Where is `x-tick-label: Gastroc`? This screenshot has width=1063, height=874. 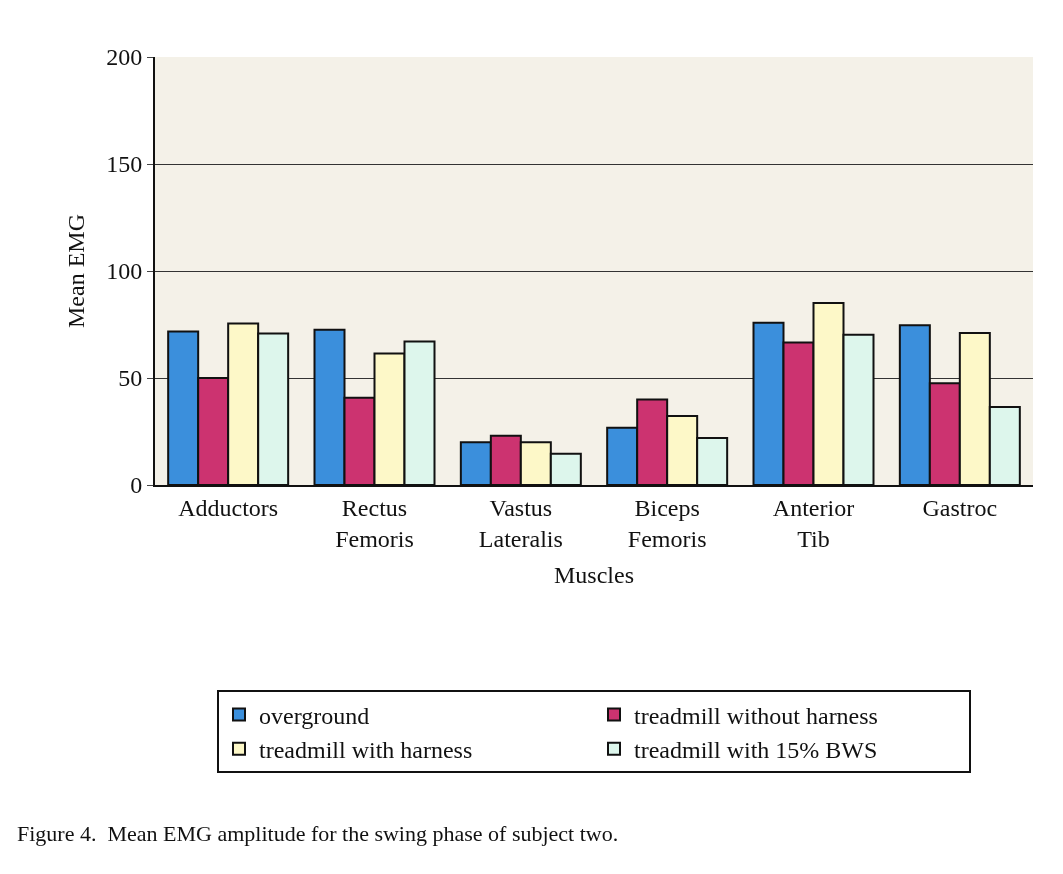
x-tick-label: Gastroc is located at coordinates (960, 507).